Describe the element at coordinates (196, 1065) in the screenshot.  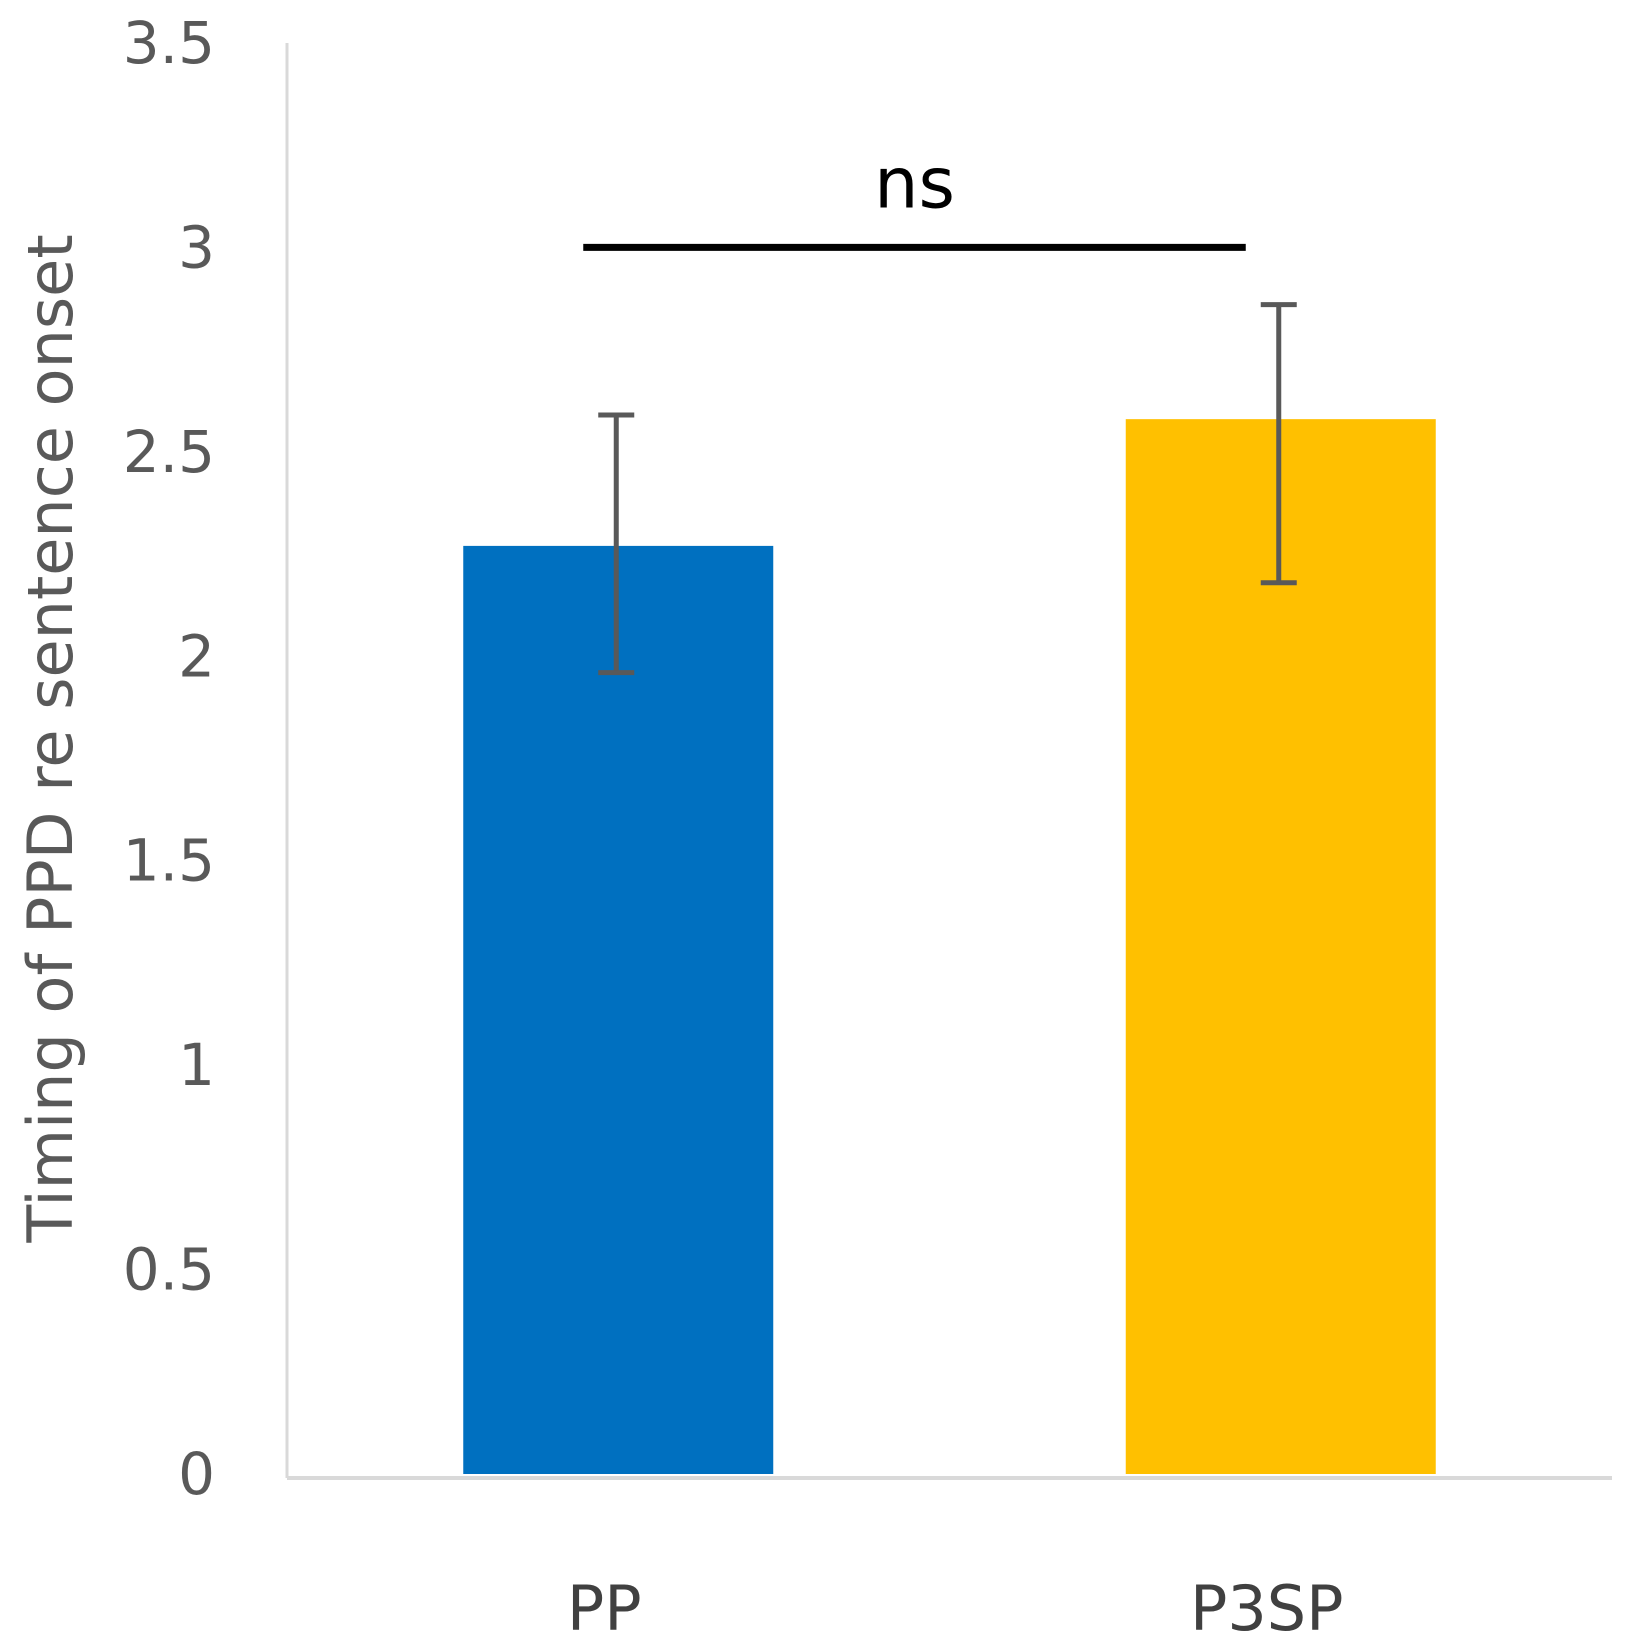
I see `y-tick-label: 1` at that location.